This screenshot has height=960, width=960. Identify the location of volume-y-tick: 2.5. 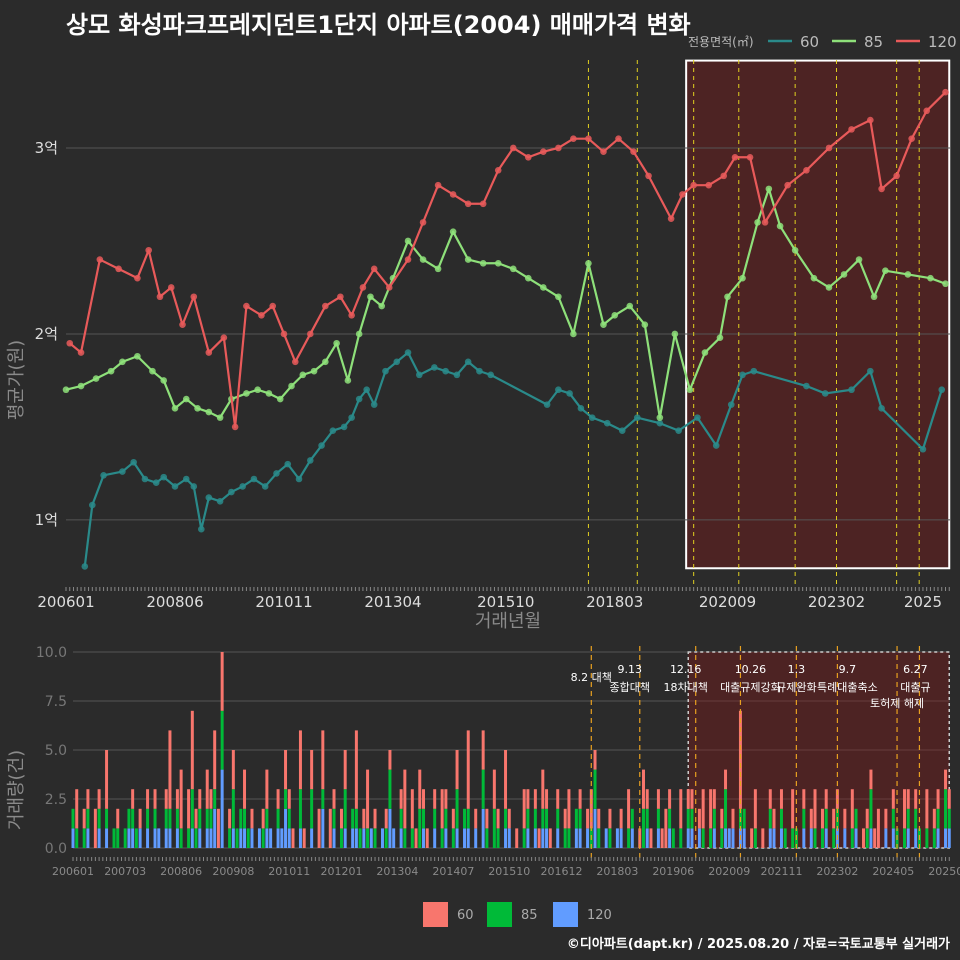
(56, 800).